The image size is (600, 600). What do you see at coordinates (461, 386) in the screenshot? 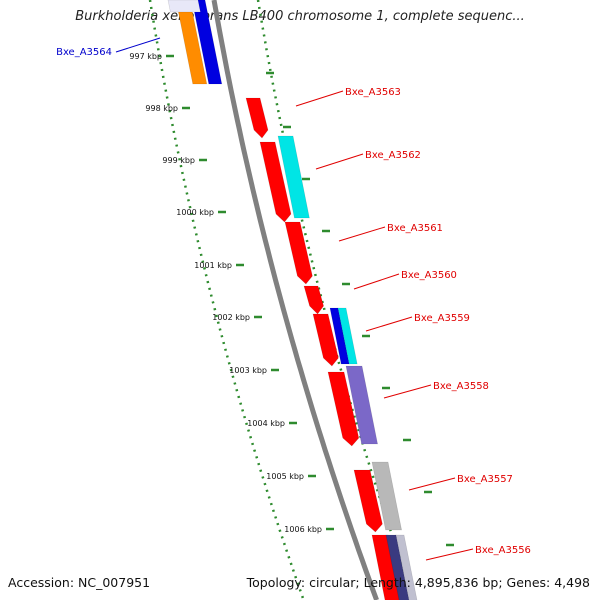
I see `gene-label: Bxe_A3558` at bounding box center [461, 386].